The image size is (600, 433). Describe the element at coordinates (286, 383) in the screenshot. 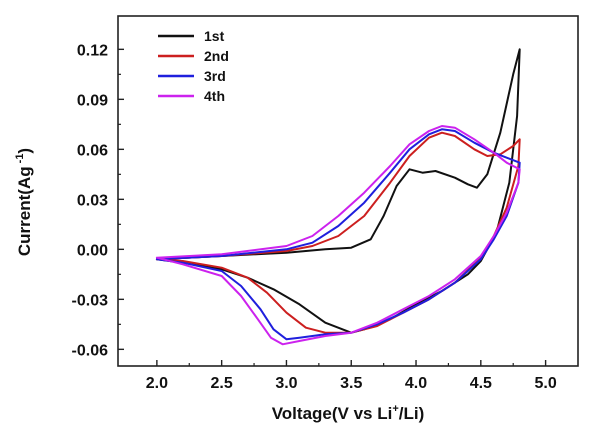

I see `x-tick-label: 3.0` at that location.